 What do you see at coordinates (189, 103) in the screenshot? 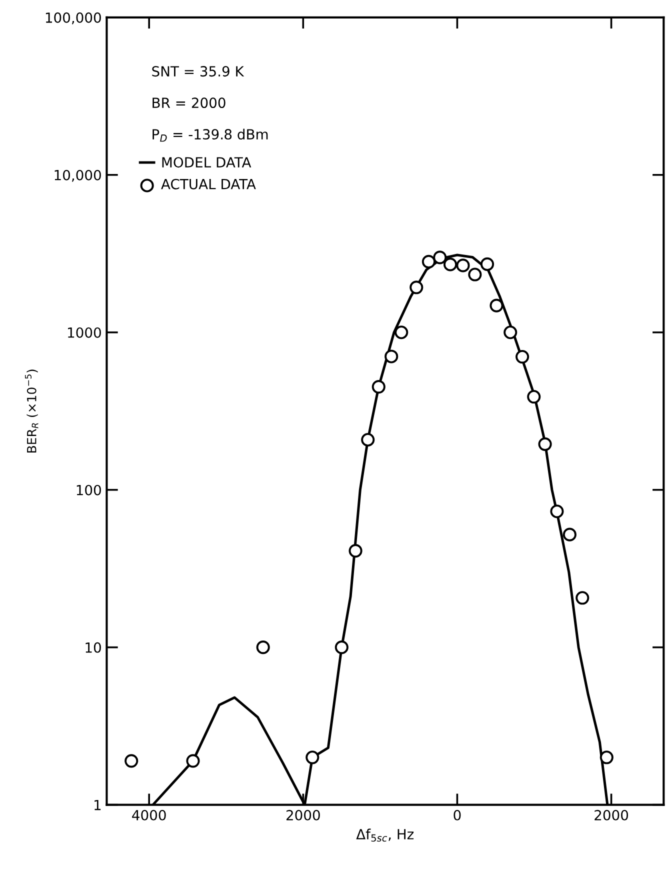
I see `annotation: BR = 2000` at bounding box center [189, 103].